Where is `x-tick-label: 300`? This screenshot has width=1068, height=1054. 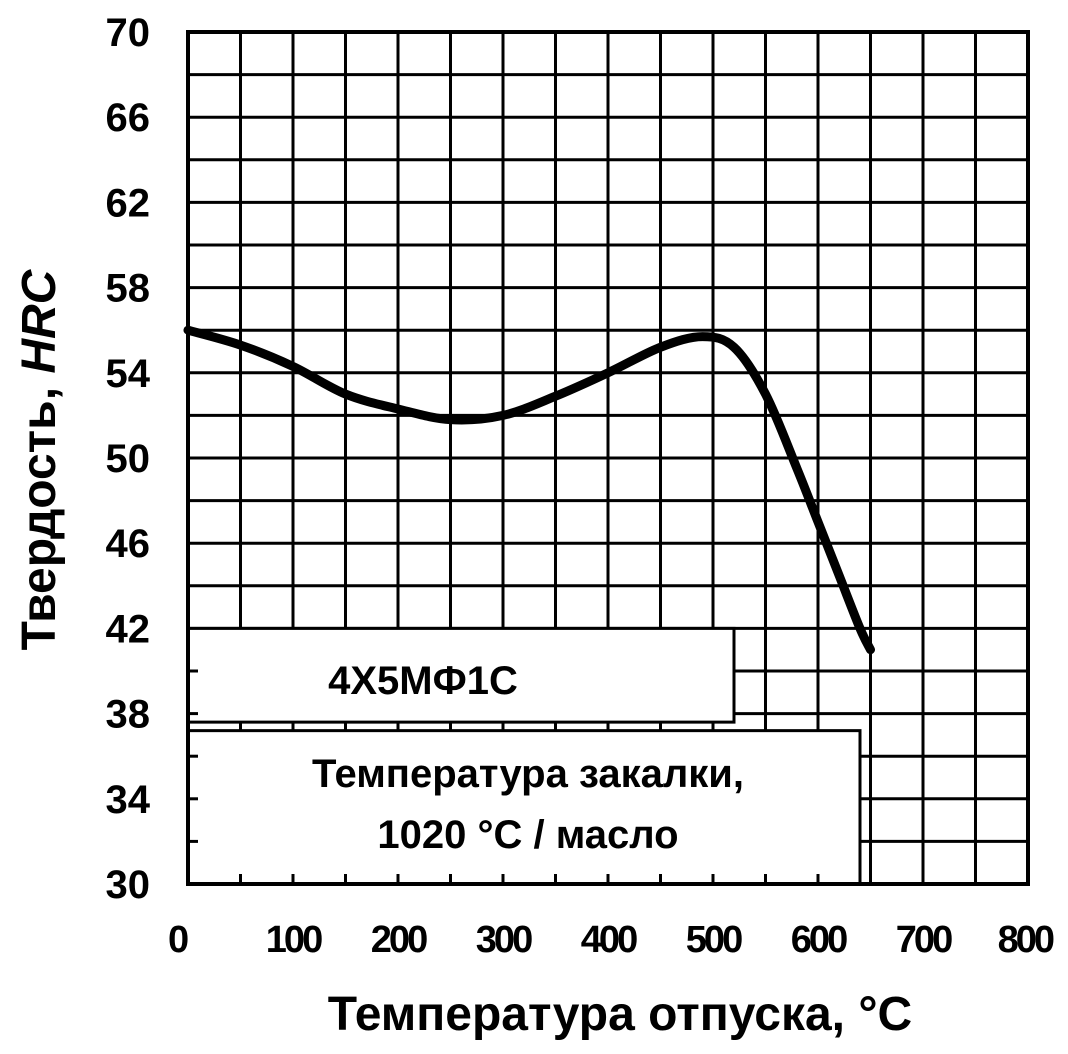
x-tick-label: 300 is located at coordinates (504, 940).